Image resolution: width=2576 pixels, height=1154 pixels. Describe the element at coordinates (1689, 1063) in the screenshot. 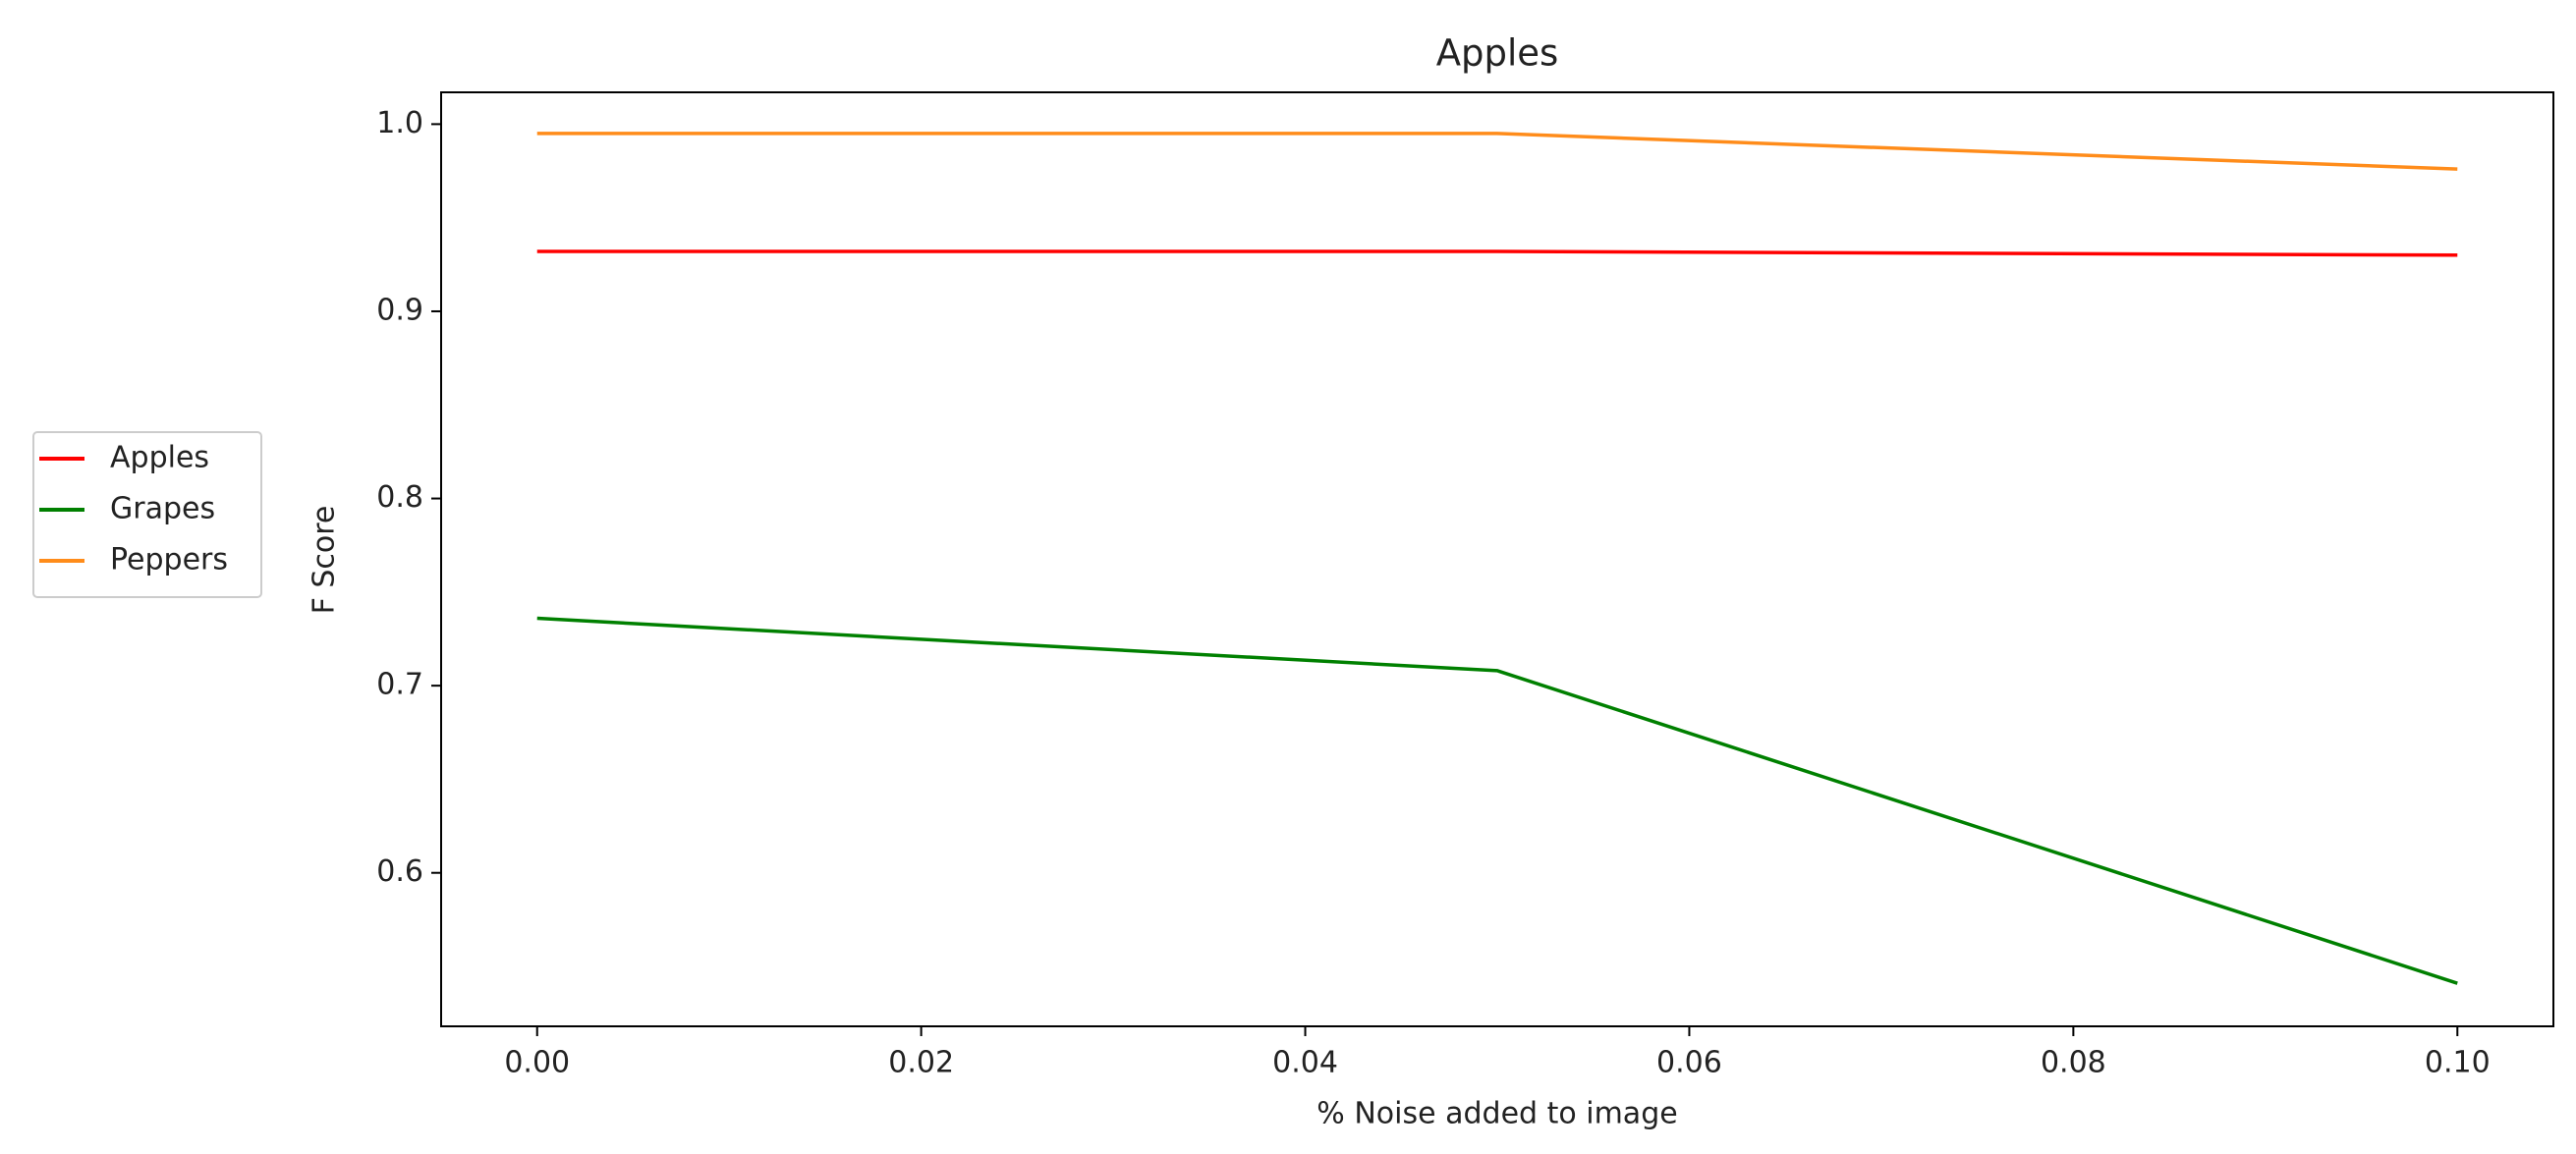

I see `x-tick-label: 0.06` at that location.